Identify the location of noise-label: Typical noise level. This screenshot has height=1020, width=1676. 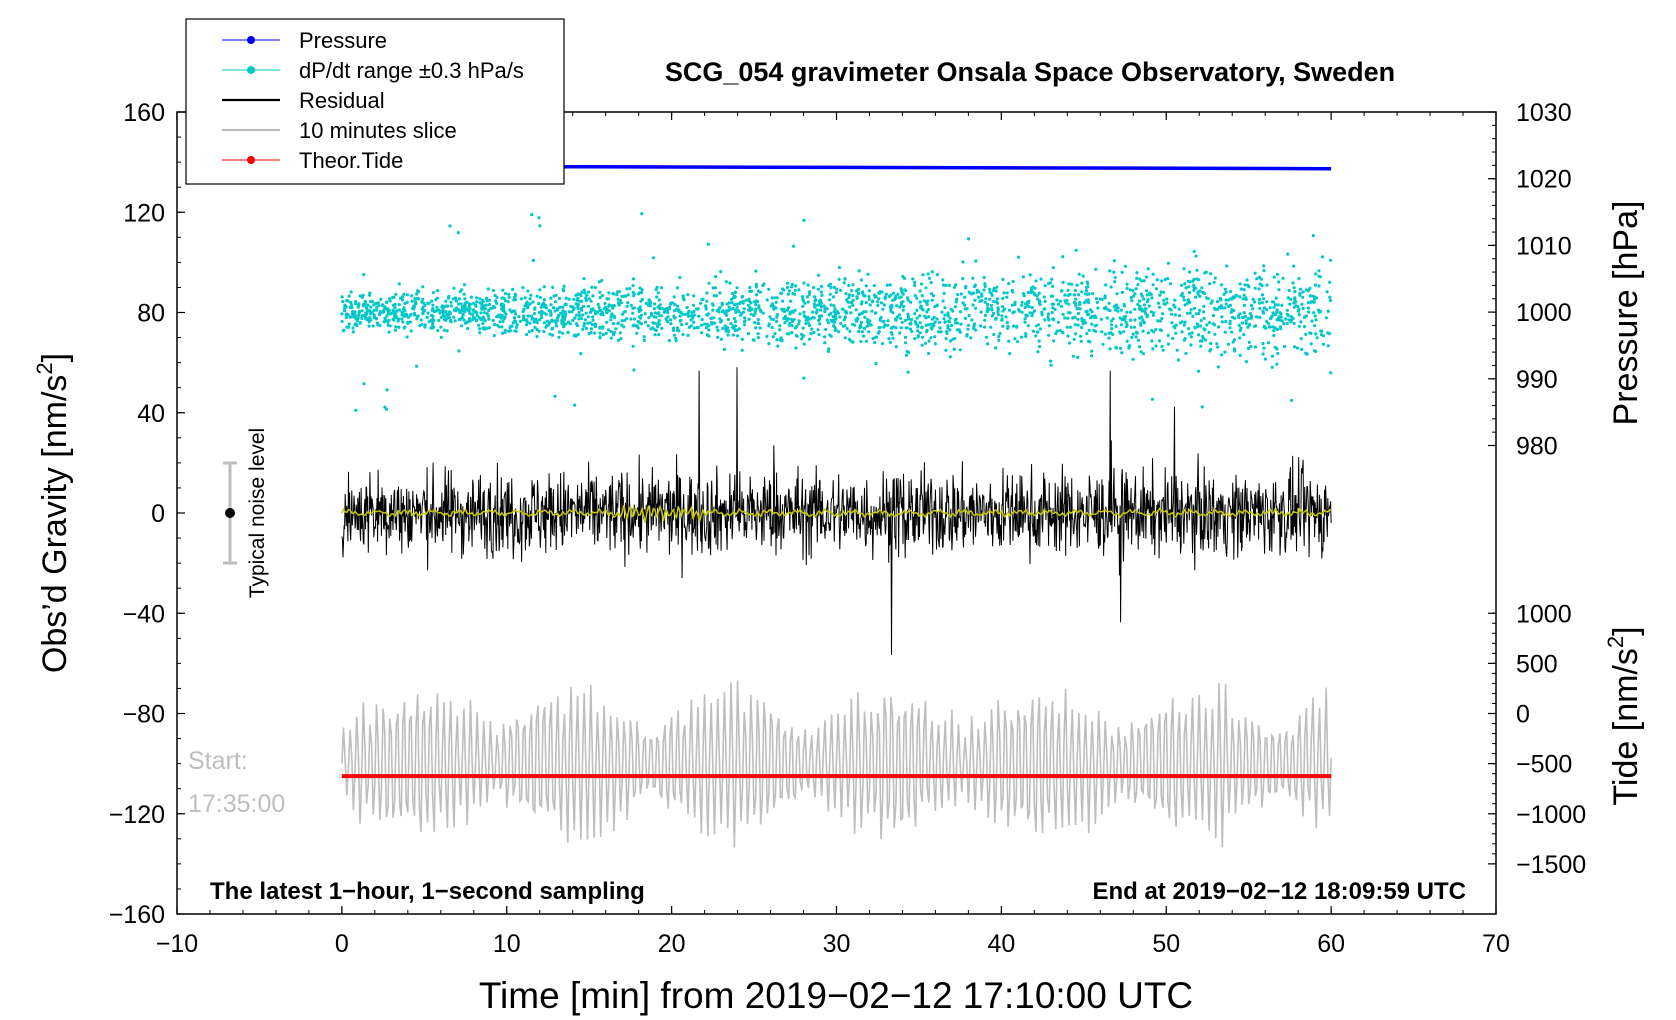
(257, 513).